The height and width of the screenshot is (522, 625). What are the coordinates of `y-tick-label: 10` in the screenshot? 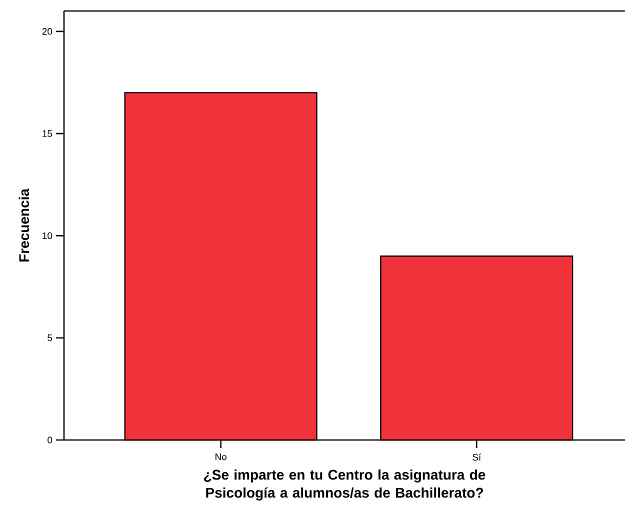 It's located at (47, 236).